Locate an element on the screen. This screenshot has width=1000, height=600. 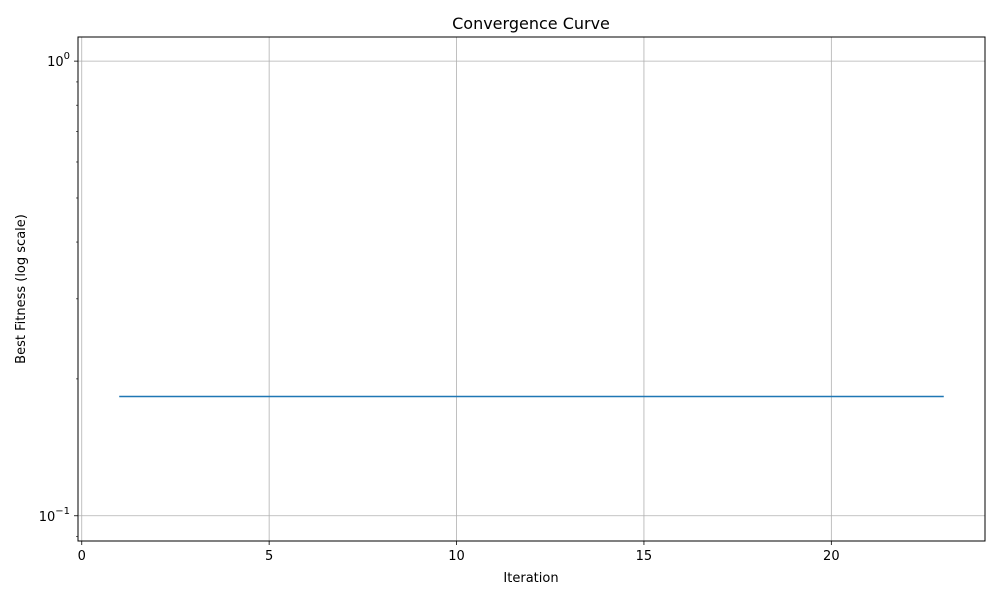
y-tick-label: 10⁰ is located at coordinates (58, 60).